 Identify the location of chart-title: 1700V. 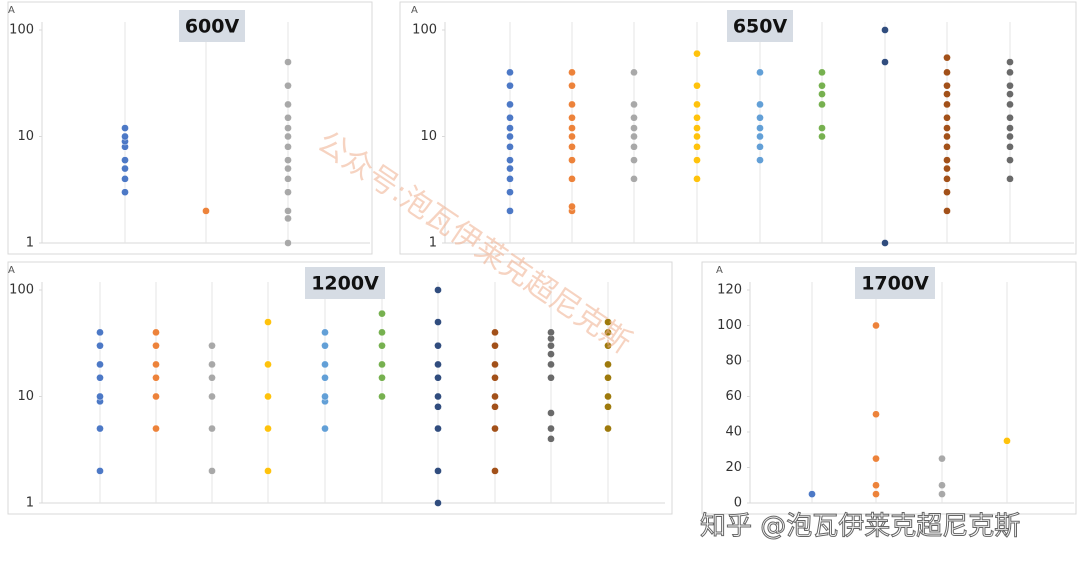
(895, 284).